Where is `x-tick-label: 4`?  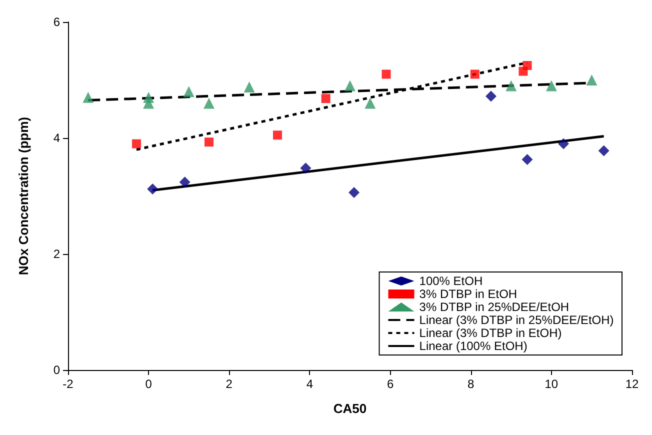
x-tick-label: 4 is located at coordinates (310, 384).